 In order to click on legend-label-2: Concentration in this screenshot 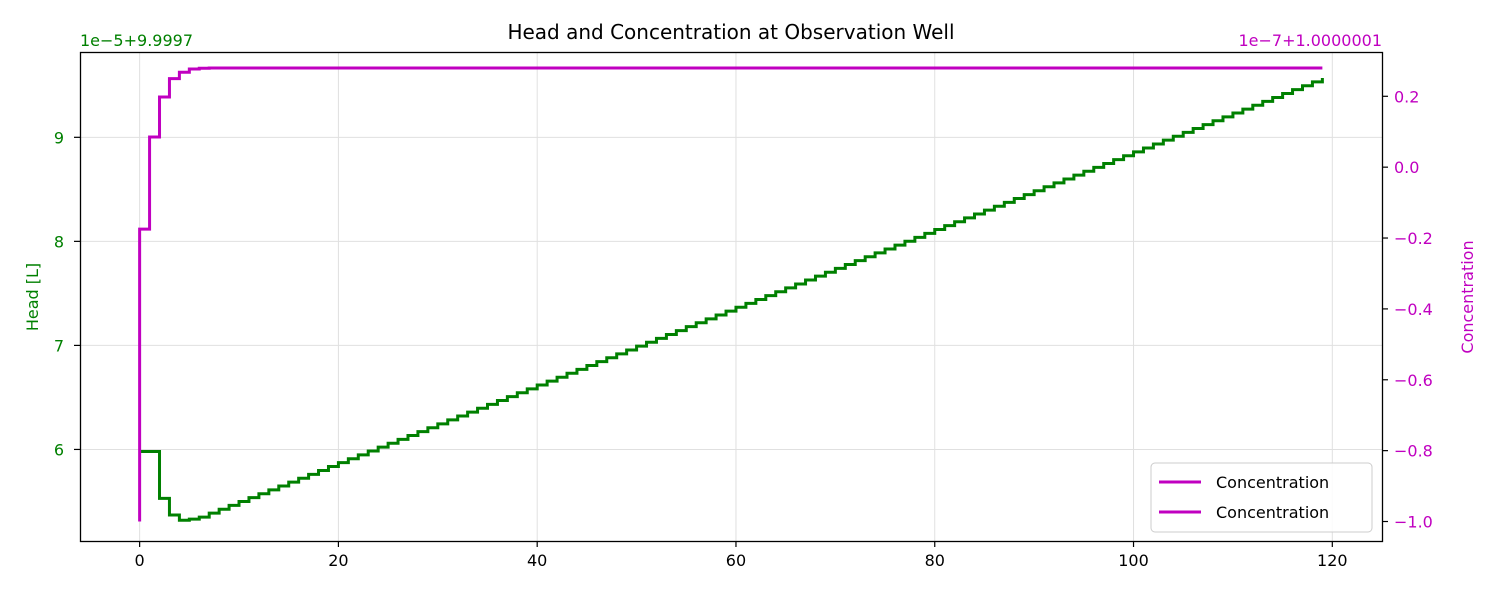, I will do `click(1272, 512)`.